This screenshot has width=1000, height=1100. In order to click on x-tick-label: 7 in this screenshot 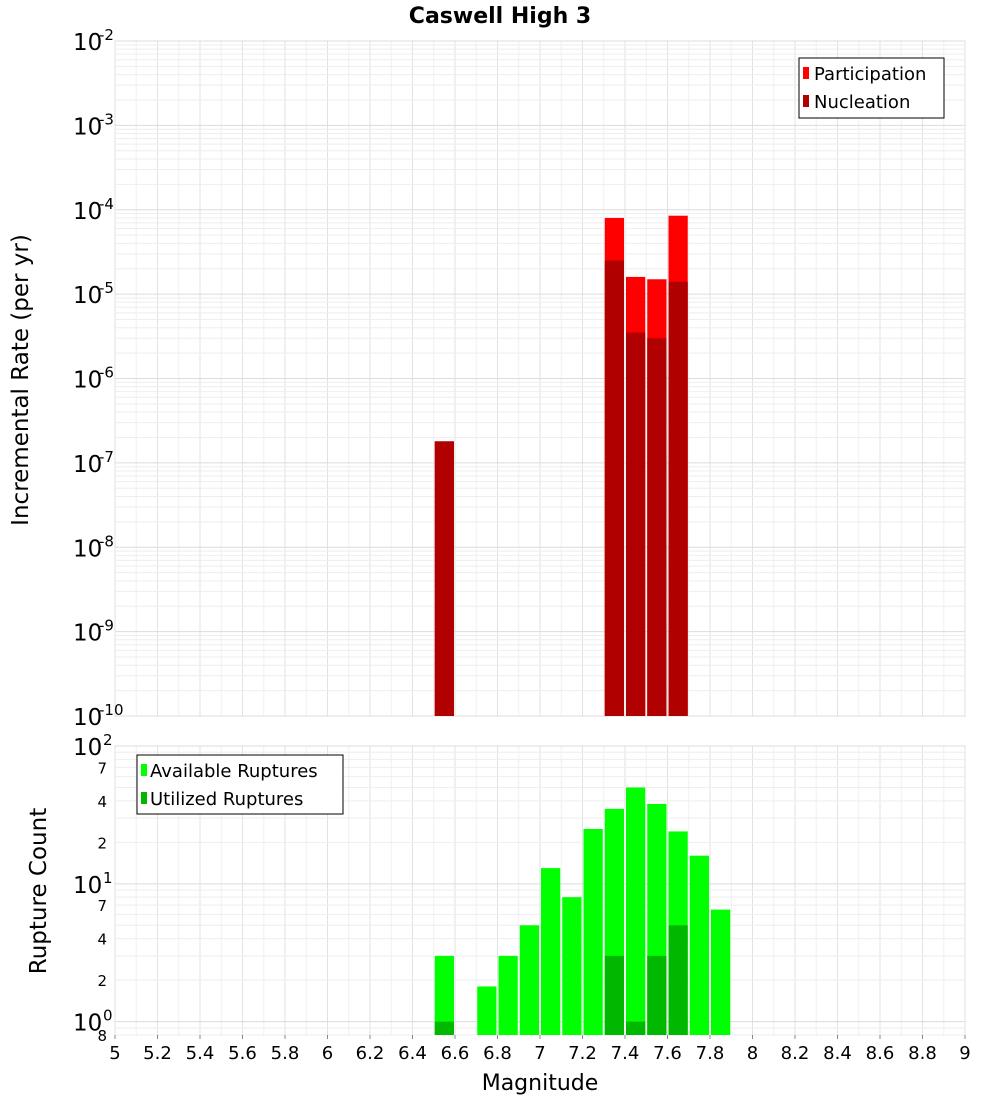, I will do `click(539, 1053)`.